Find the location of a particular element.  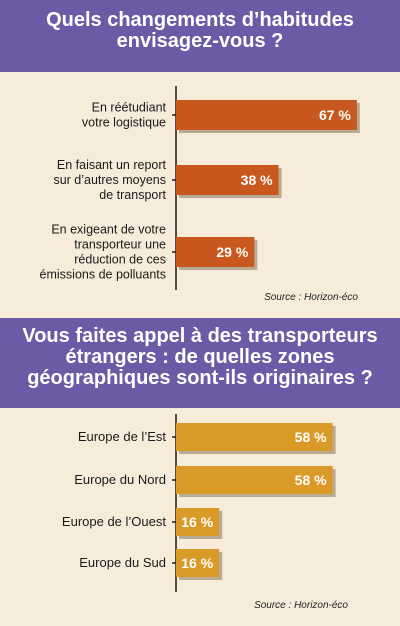

chart1-category-label: de transport is located at coordinates (132, 195).